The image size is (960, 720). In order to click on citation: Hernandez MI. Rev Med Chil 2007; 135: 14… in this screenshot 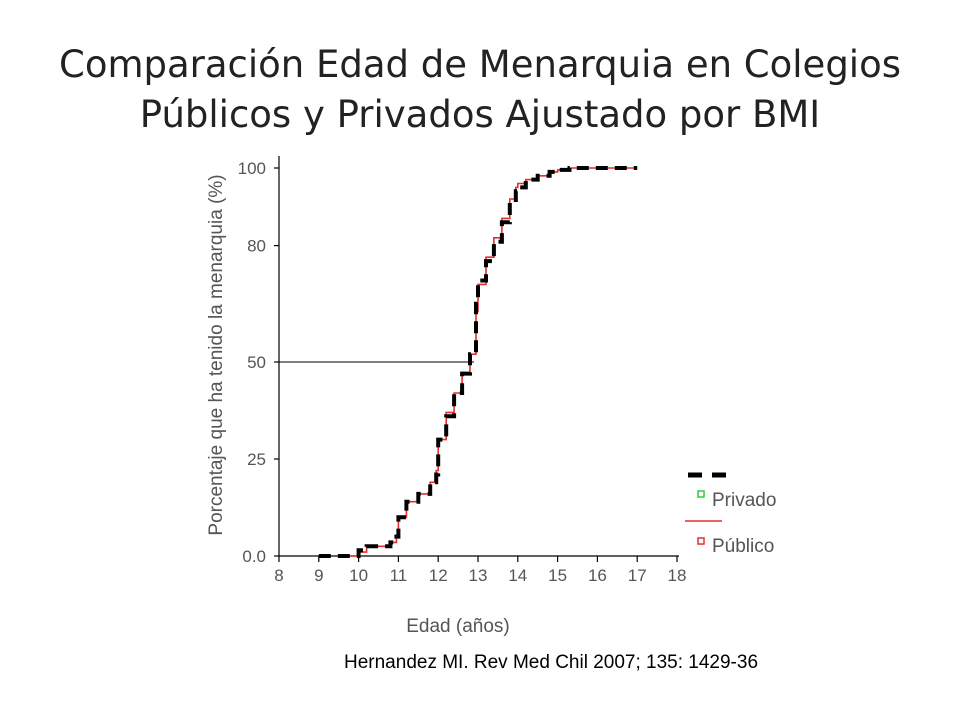, I will do `click(551, 662)`.